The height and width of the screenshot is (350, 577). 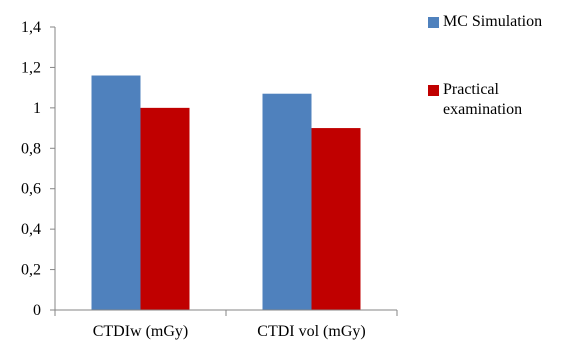 I want to click on legend: MC Simulation Practical examination, so click(x=500, y=90).